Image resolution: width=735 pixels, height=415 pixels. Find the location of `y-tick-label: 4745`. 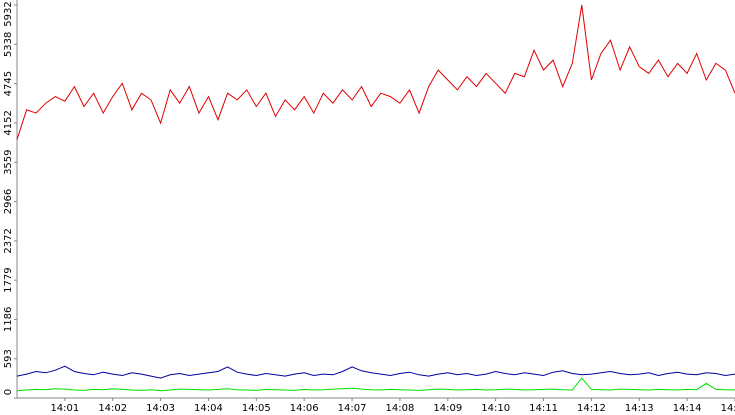

y-tick-label: 4745 is located at coordinates (8, 83).